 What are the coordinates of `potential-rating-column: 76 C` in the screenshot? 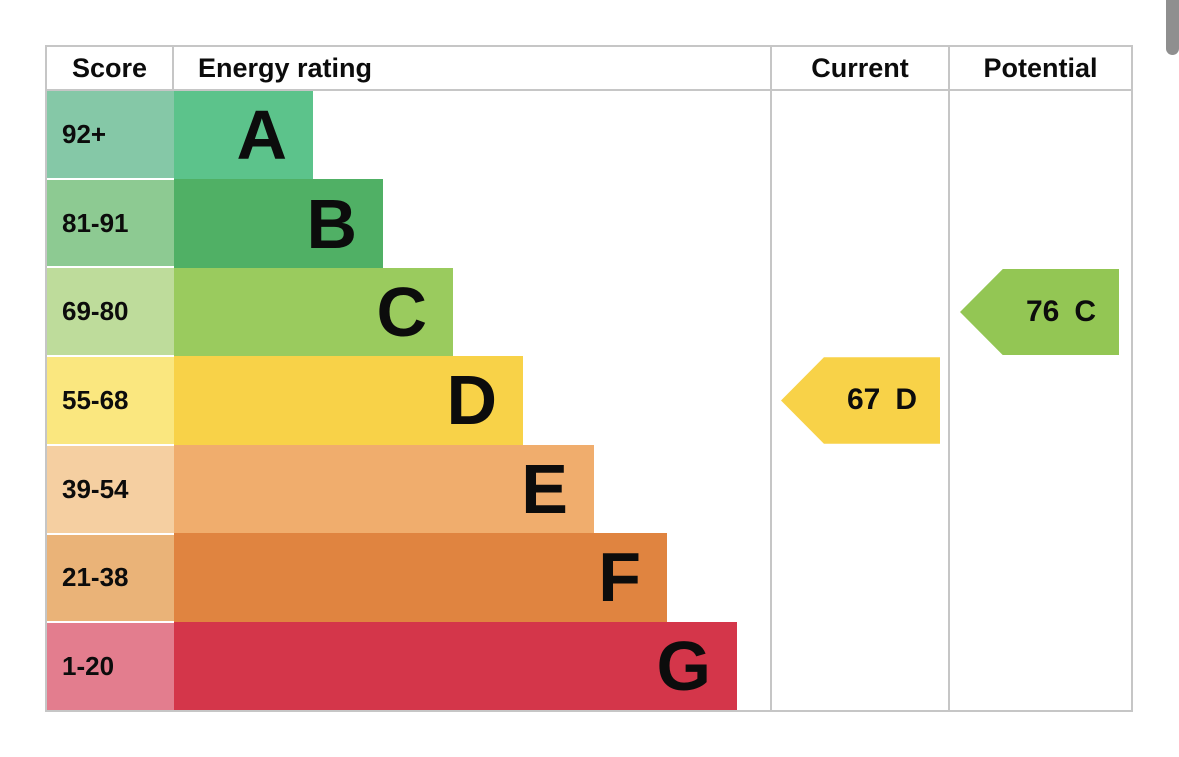 It's located at (1039, 400).